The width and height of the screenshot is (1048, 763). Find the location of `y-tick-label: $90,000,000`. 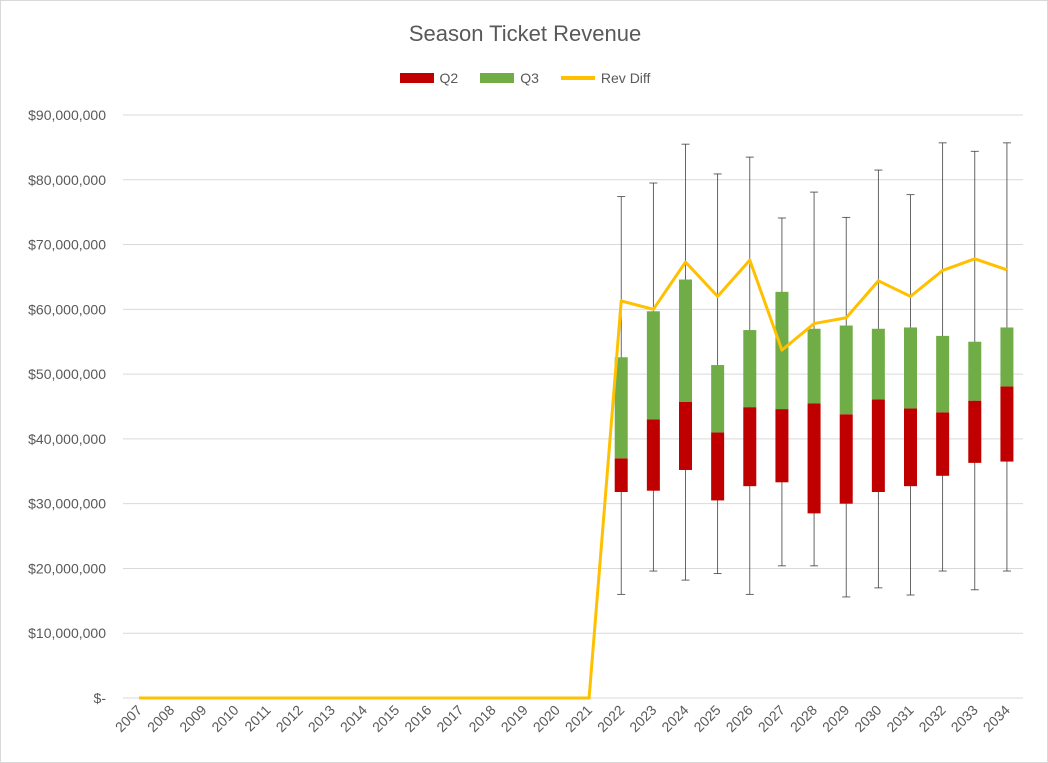

y-tick-label: $90,000,000 is located at coordinates (67, 115).